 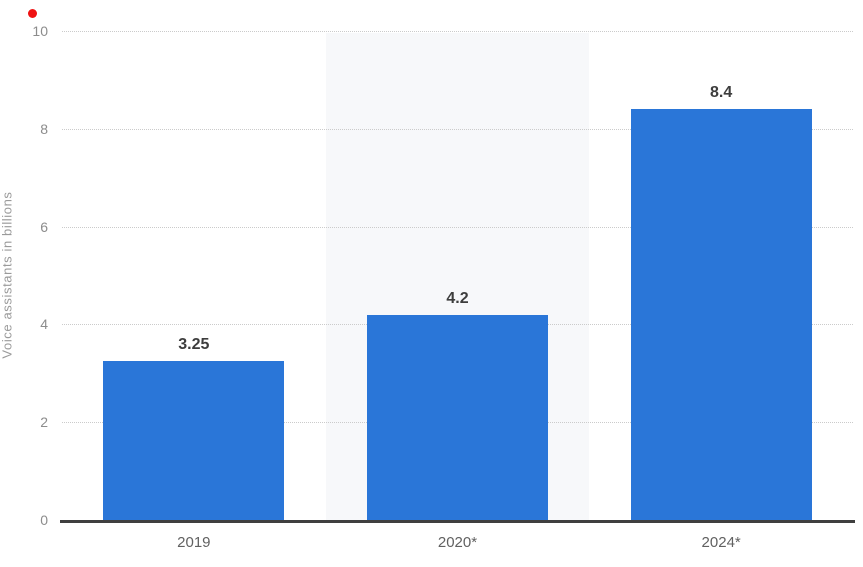 I want to click on bar-value-label: 3.25, so click(x=194, y=345).